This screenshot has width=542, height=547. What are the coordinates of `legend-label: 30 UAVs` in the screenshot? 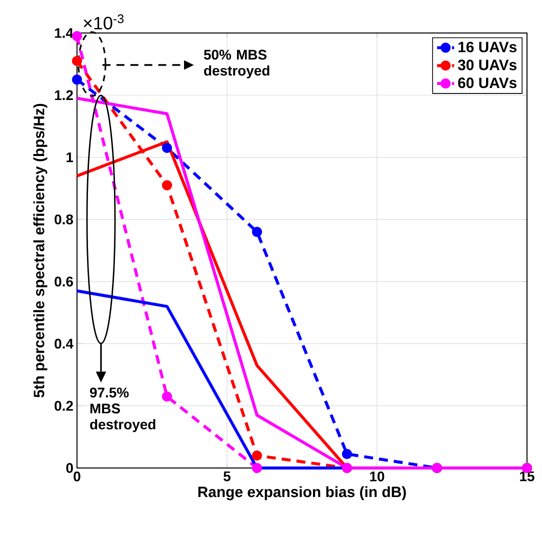 It's located at (487, 65).